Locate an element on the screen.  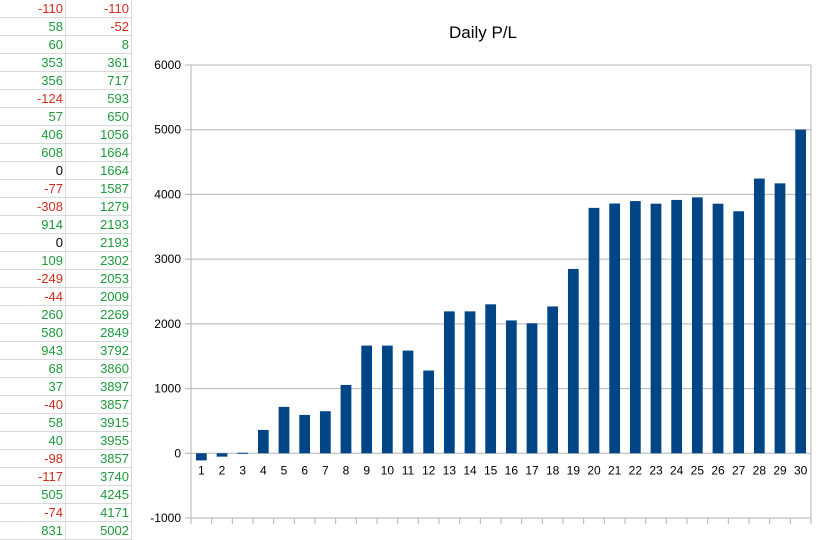
cumulative-value-cell: 593 is located at coordinates (99, 99).